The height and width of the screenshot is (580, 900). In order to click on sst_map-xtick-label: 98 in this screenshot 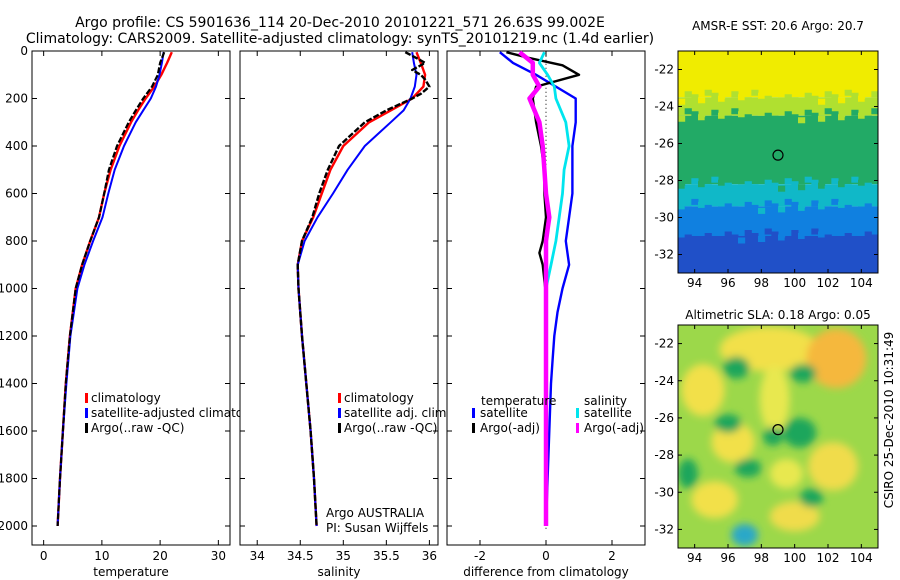, I will do `click(761, 283)`.